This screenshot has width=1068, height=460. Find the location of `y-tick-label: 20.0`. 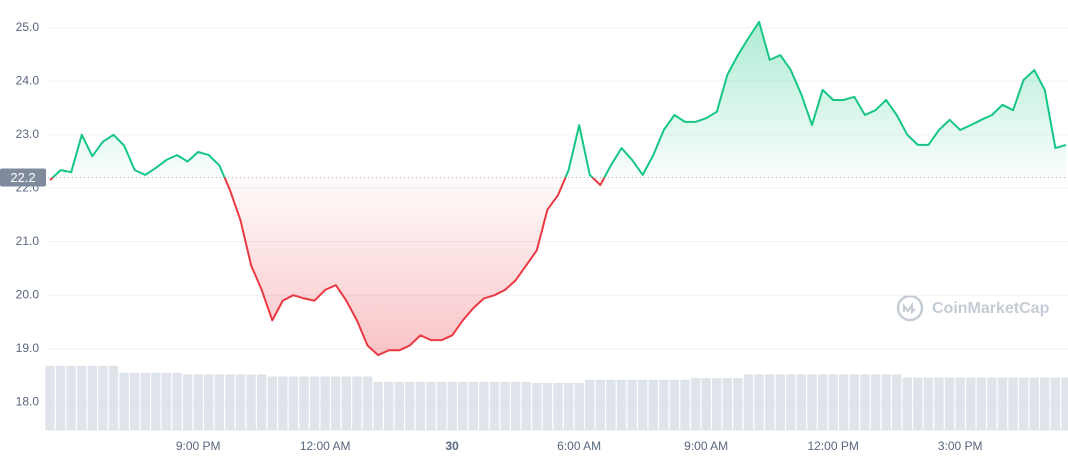

y-tick-label: 20.0 is located at coordinates (28, 294).